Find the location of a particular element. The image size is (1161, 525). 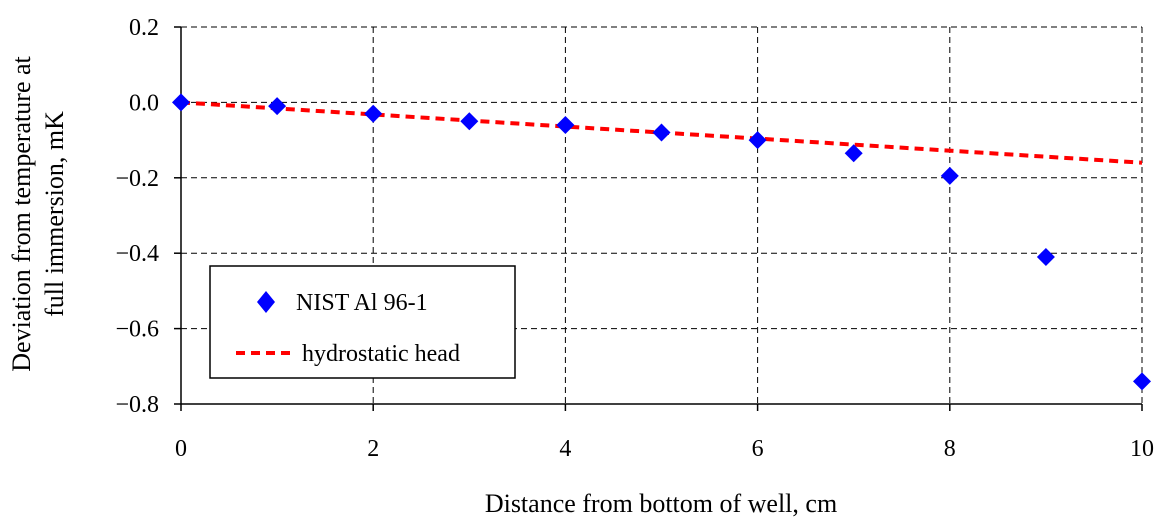

y-axis-title-line-1: Deviation from temperature at is located at coordinates (21, 213).